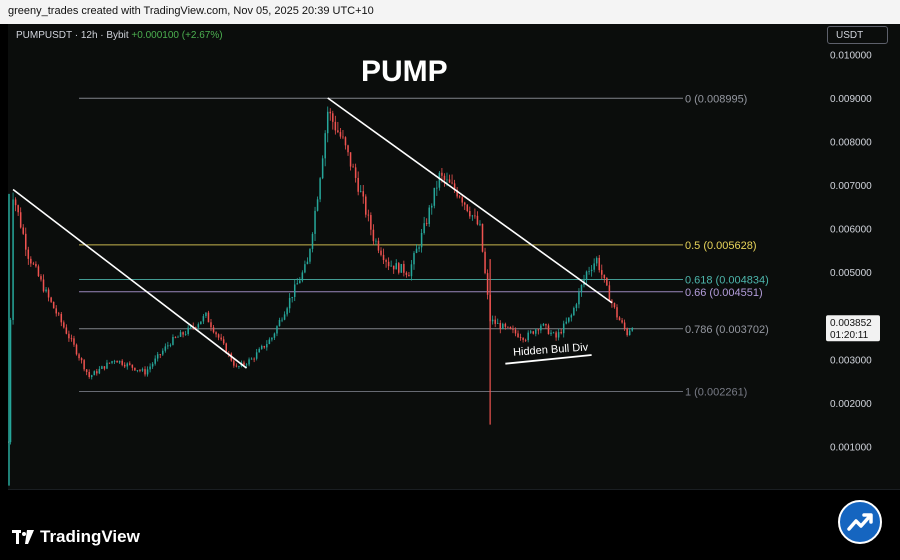  What do you see at coordinates (851, 99) in the screenshot?
I see `y-tick-label: 0.009000` at bounding box center [851, 99].